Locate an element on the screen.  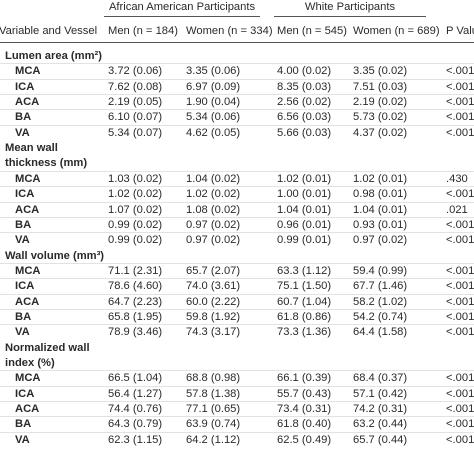
cell-value: 78.9 (3.46) is located at coordinates (135, 332).